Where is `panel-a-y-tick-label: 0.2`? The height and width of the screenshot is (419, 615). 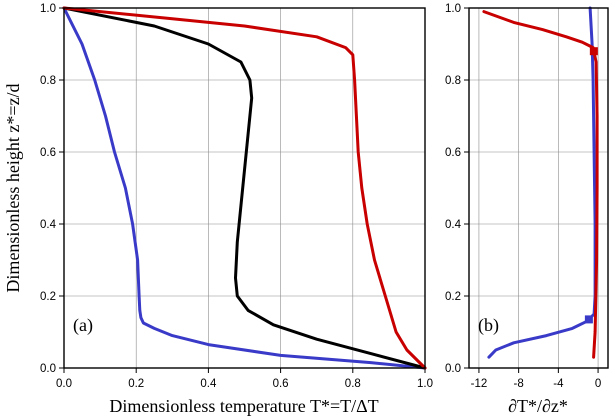 panel-a-y-tick-label: 0.2 is located at coordinates (48, 297).